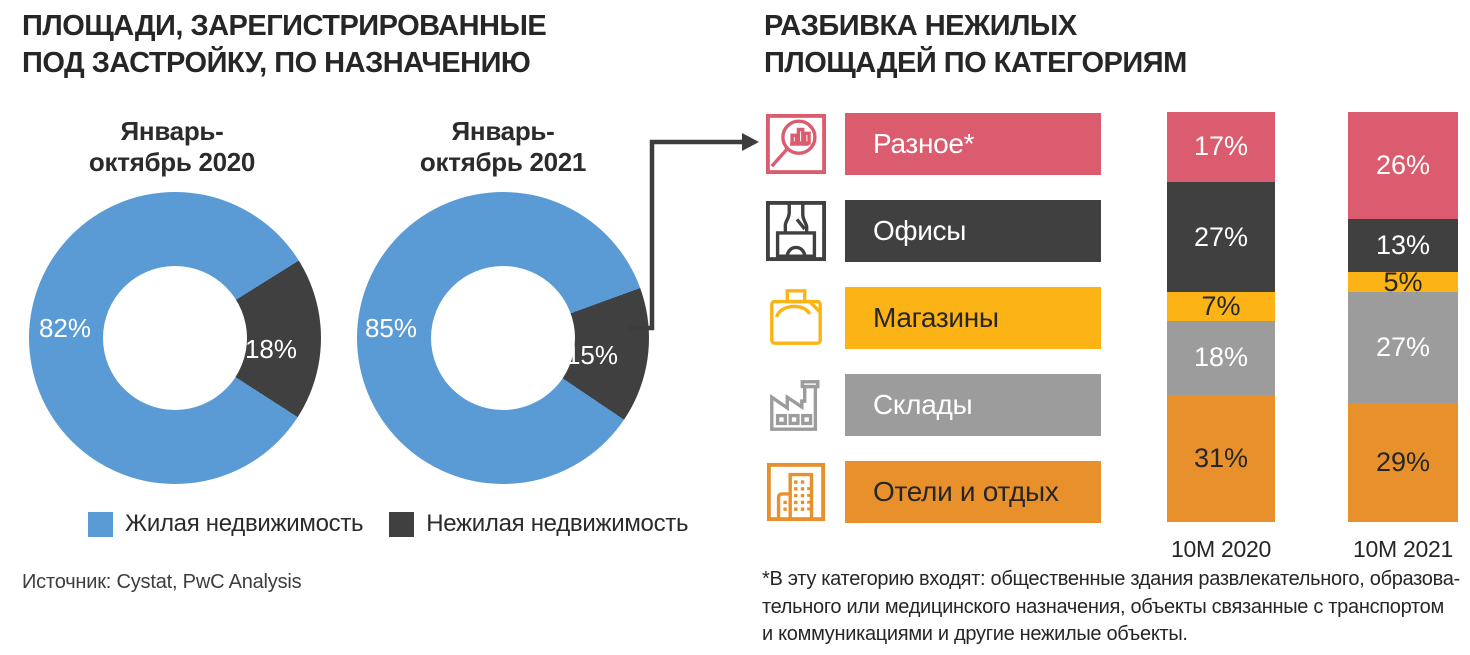  Describe the element at coordinates (975, 44) in the screenshot. I see `right-panel-title: РАЗБИВКА НЕЖИЛЫХ ПЛОЩАДЕЙ ПО КАТЕГОРИЯМ` at that location.